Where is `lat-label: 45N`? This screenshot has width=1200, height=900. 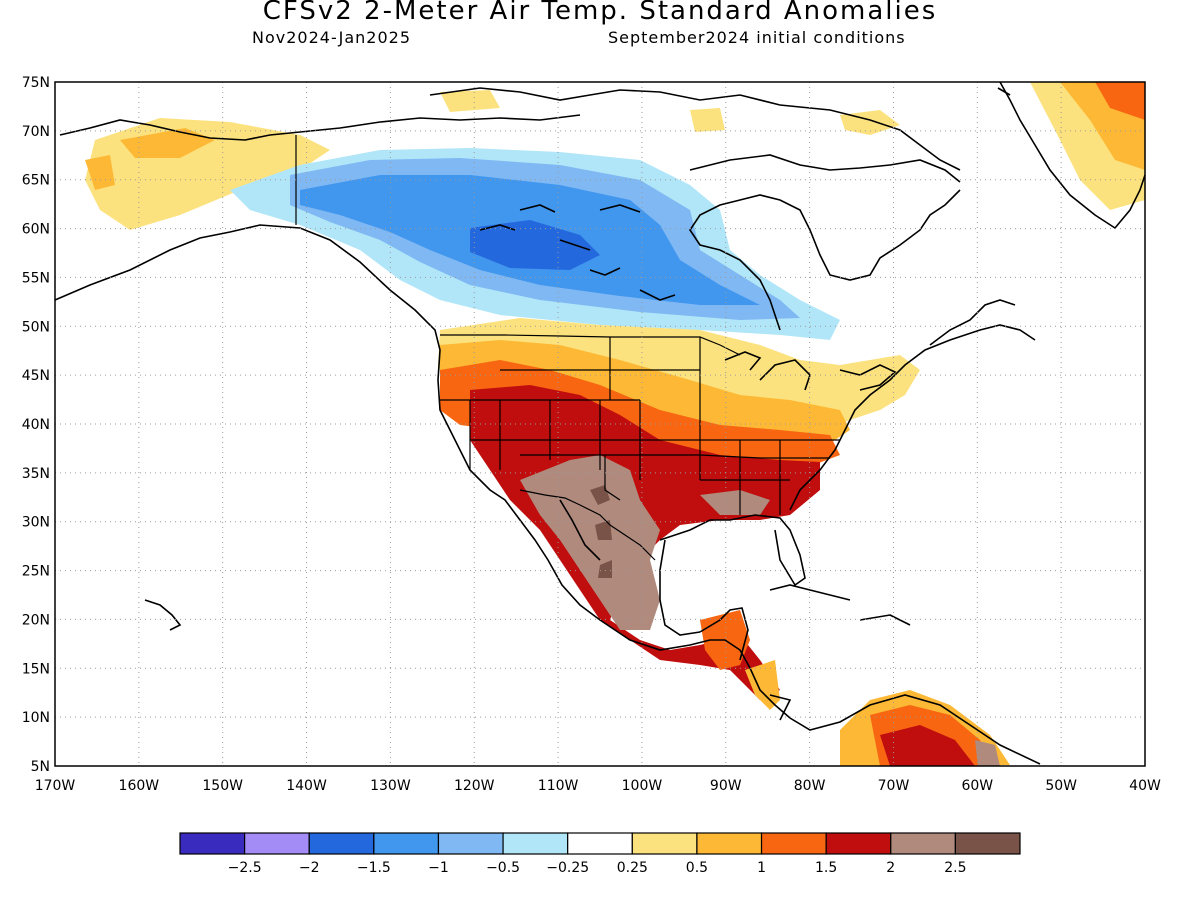 lat-label: 45N is located at coordinates (36, 376).